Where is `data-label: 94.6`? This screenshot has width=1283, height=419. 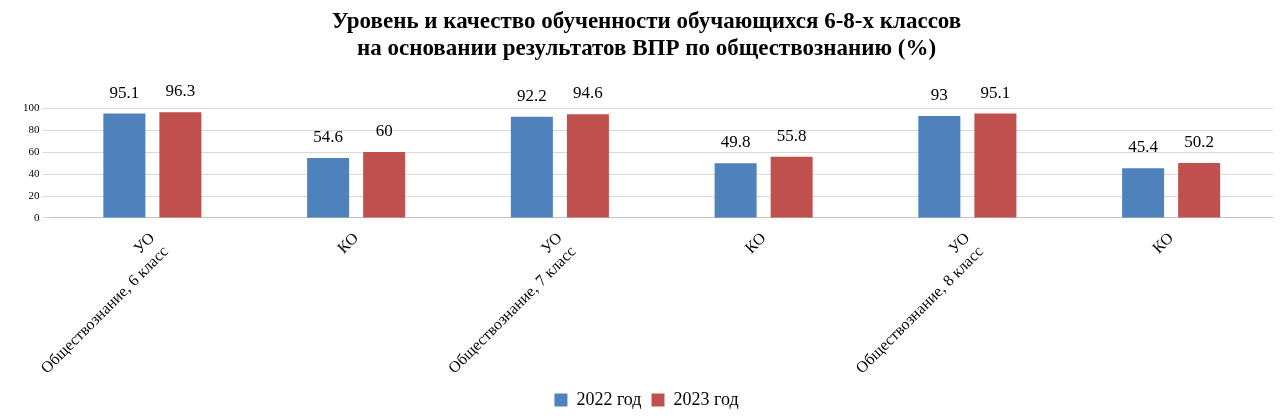
data-label: 94.6 is located at coordinates (588, 93).